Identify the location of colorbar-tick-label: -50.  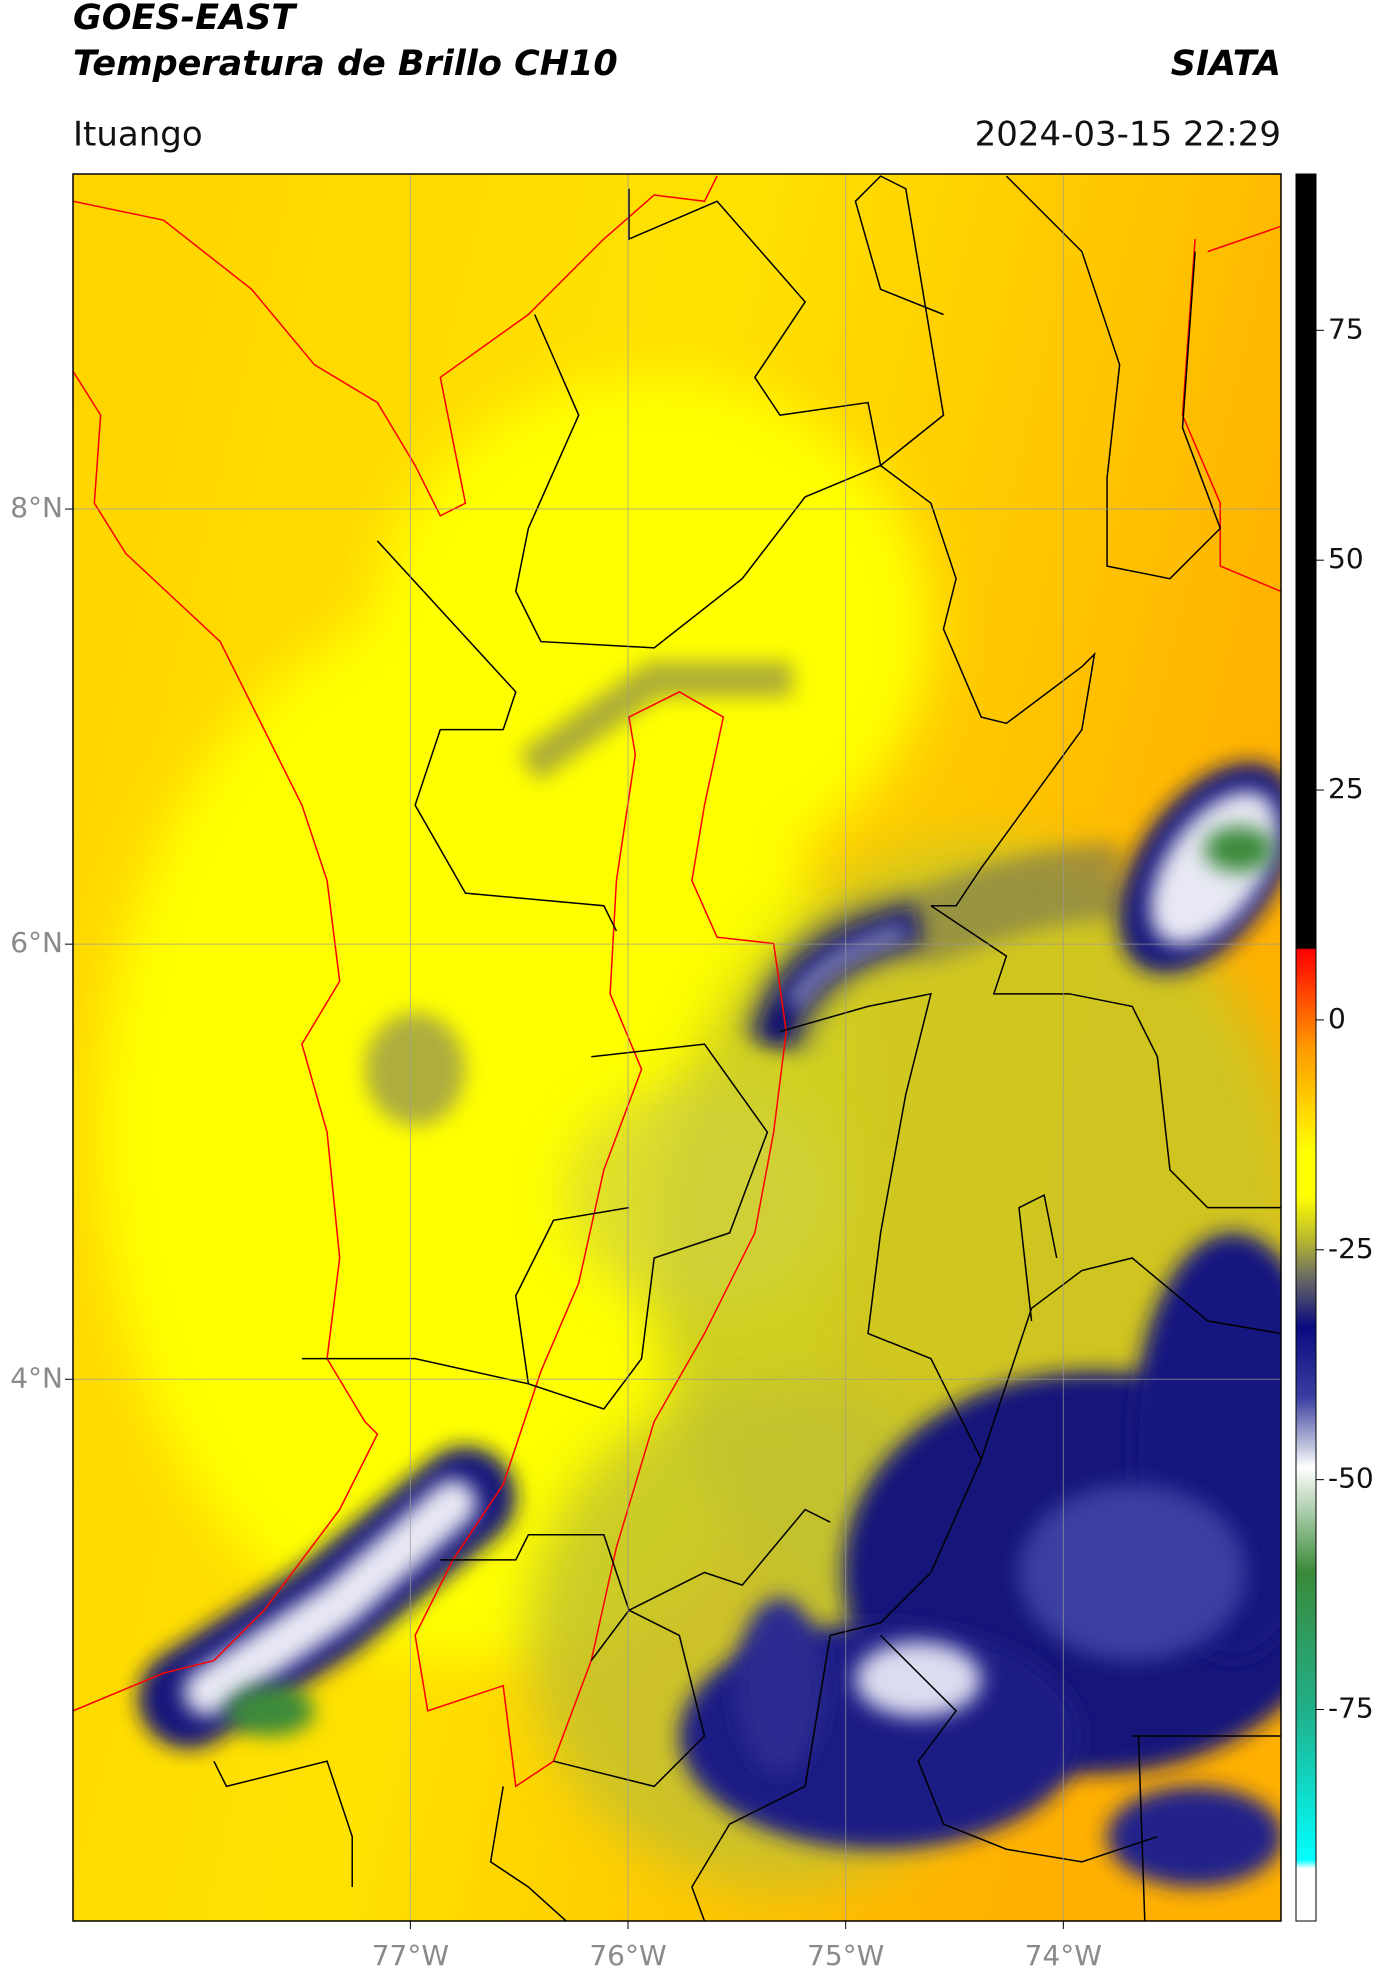
(1351, 1478).